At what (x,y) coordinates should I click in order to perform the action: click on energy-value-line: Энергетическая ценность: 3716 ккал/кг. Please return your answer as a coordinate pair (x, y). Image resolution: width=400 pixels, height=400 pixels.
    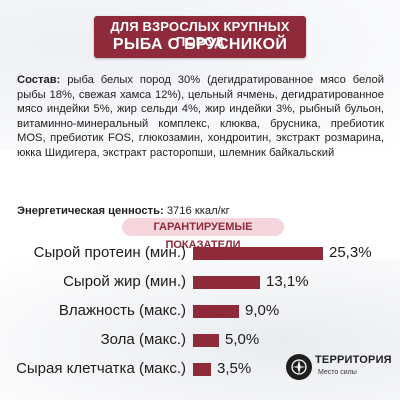
    Looking at the image, I should click on (200, 211).